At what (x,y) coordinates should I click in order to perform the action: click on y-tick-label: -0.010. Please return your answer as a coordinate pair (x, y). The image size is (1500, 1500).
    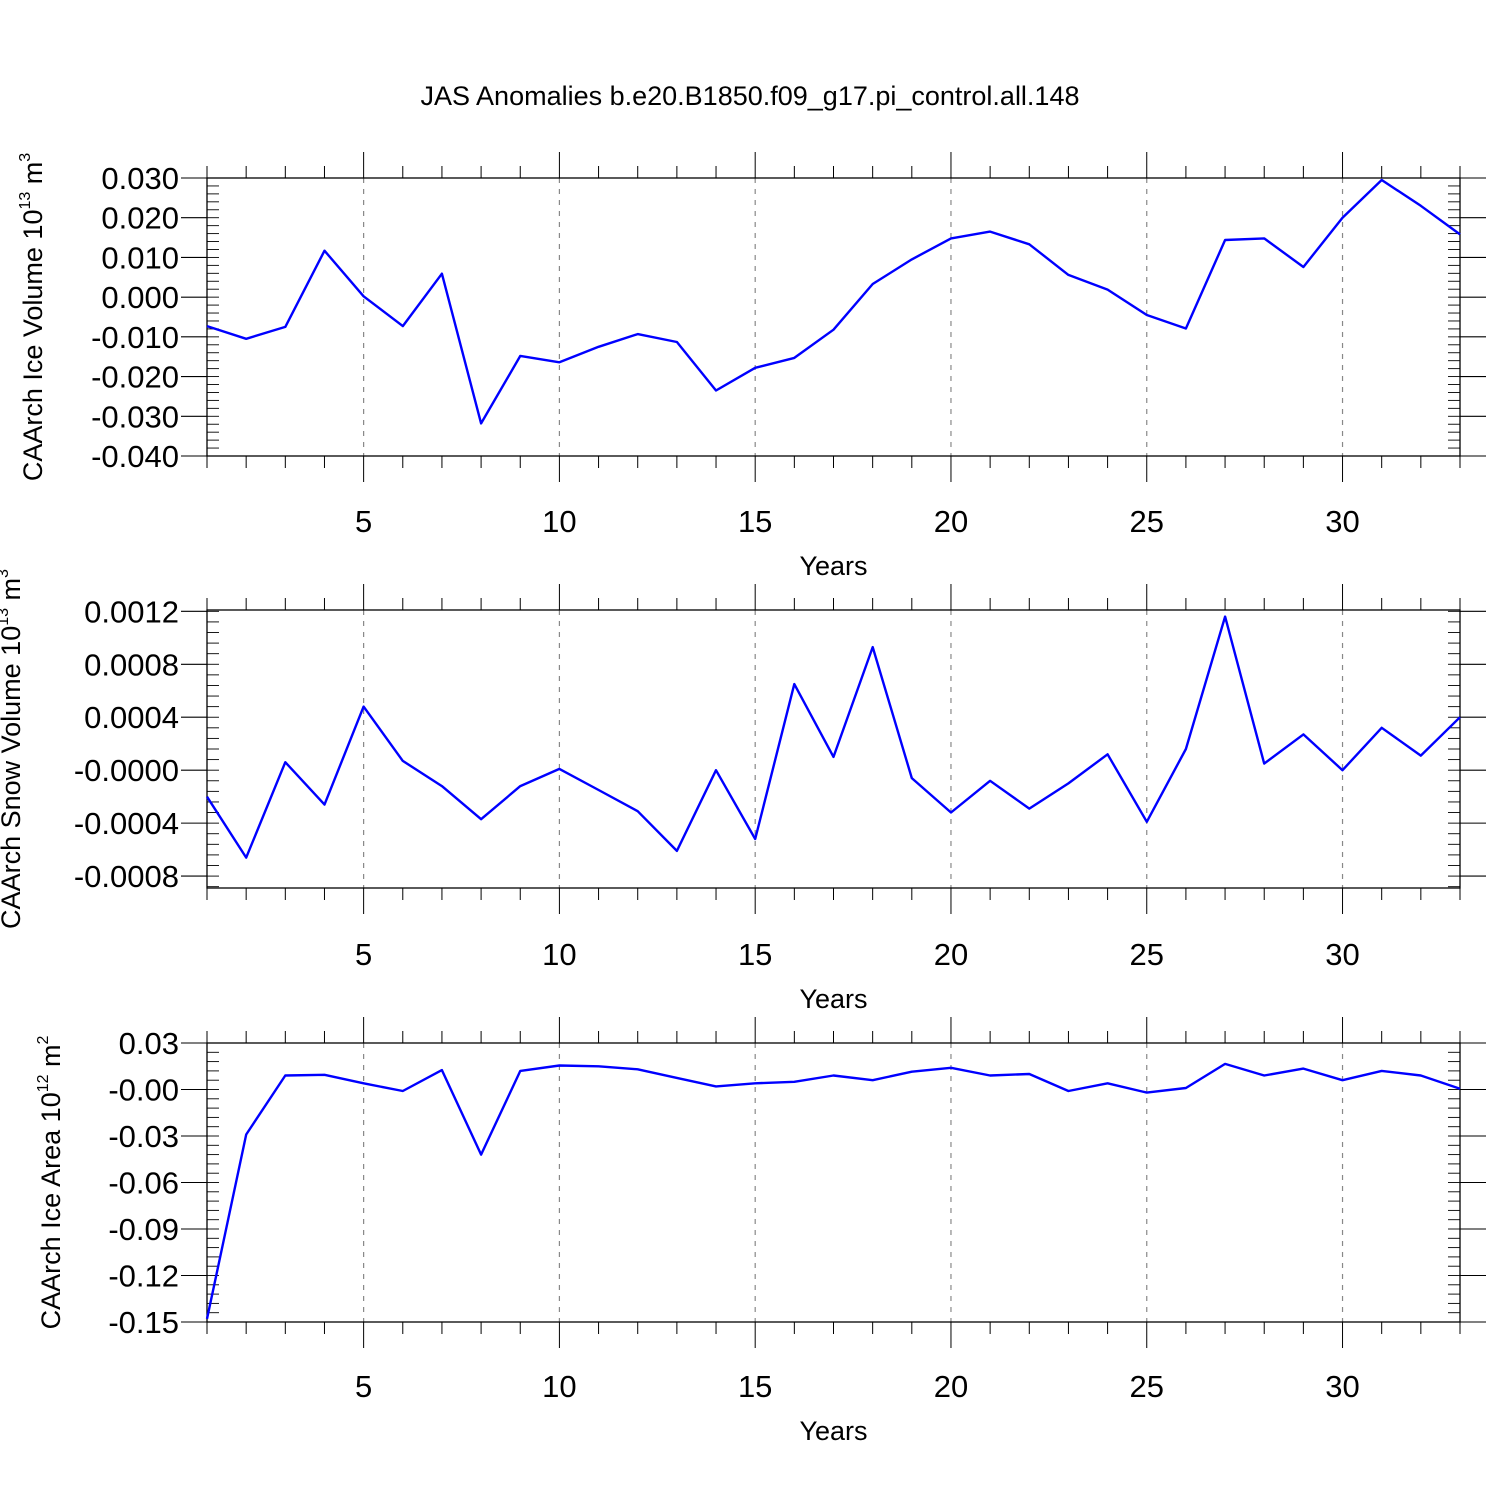
    Looking at the image, I should click on (135, 337).